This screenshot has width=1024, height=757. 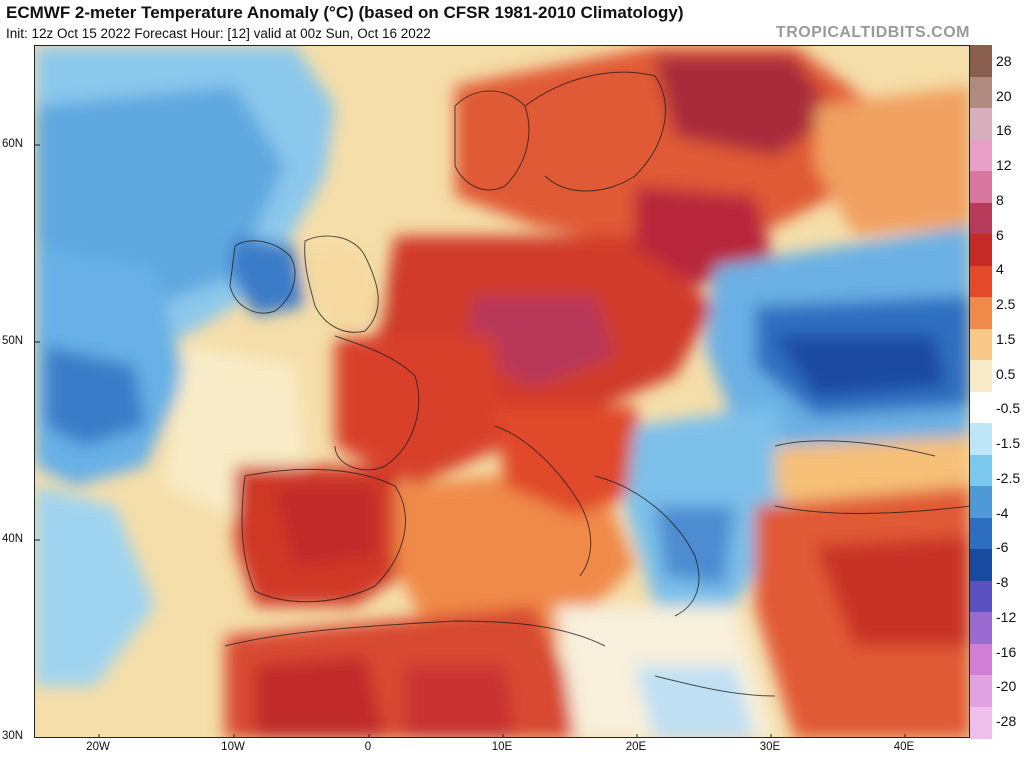 What do you see at coordinates (13, 736) in the screenshot?
I see `lat-label-30n: 30N` at bounding box center [13, 736].